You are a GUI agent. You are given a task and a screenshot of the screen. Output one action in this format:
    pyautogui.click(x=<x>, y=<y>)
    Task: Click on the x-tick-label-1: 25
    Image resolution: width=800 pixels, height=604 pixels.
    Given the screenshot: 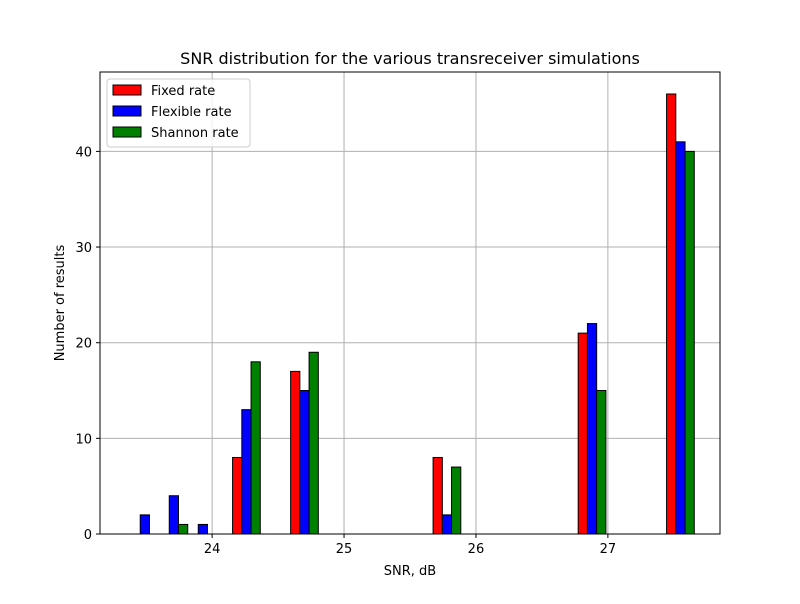 What is the action you would take?
    pyautogui.click(x=344, y=549)
    